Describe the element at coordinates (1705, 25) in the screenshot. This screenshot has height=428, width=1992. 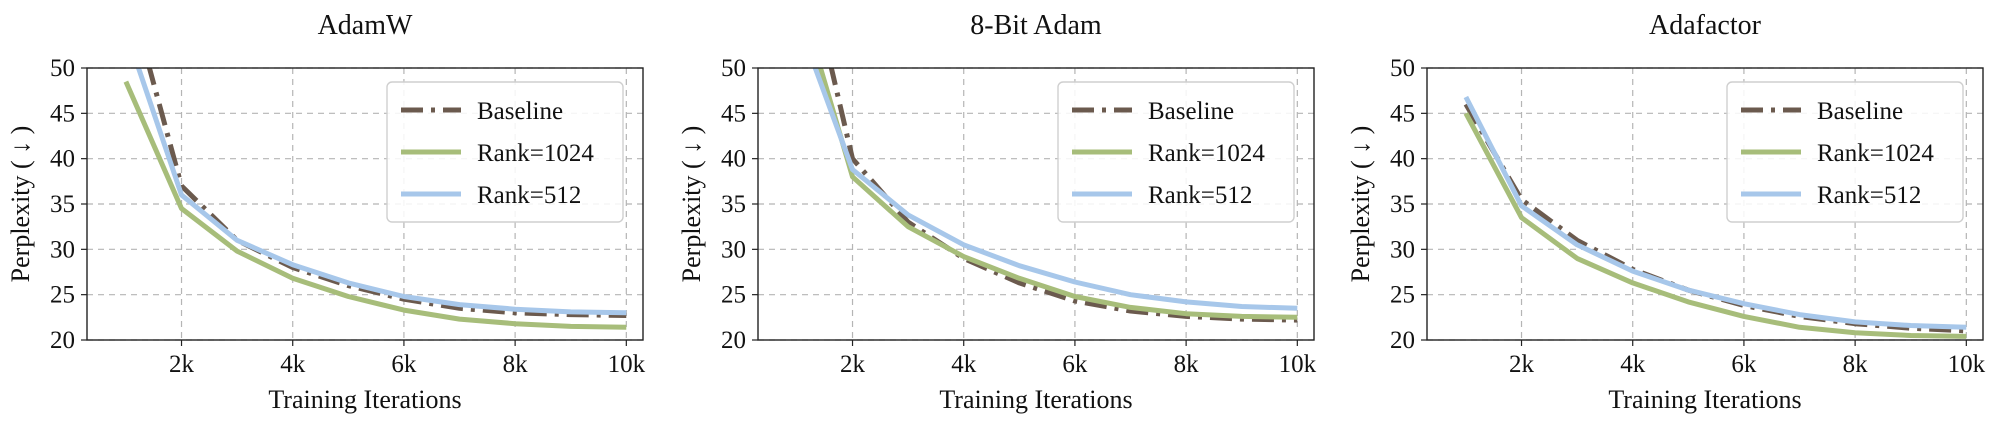
I see `chart-title: Adafactor` at that location.